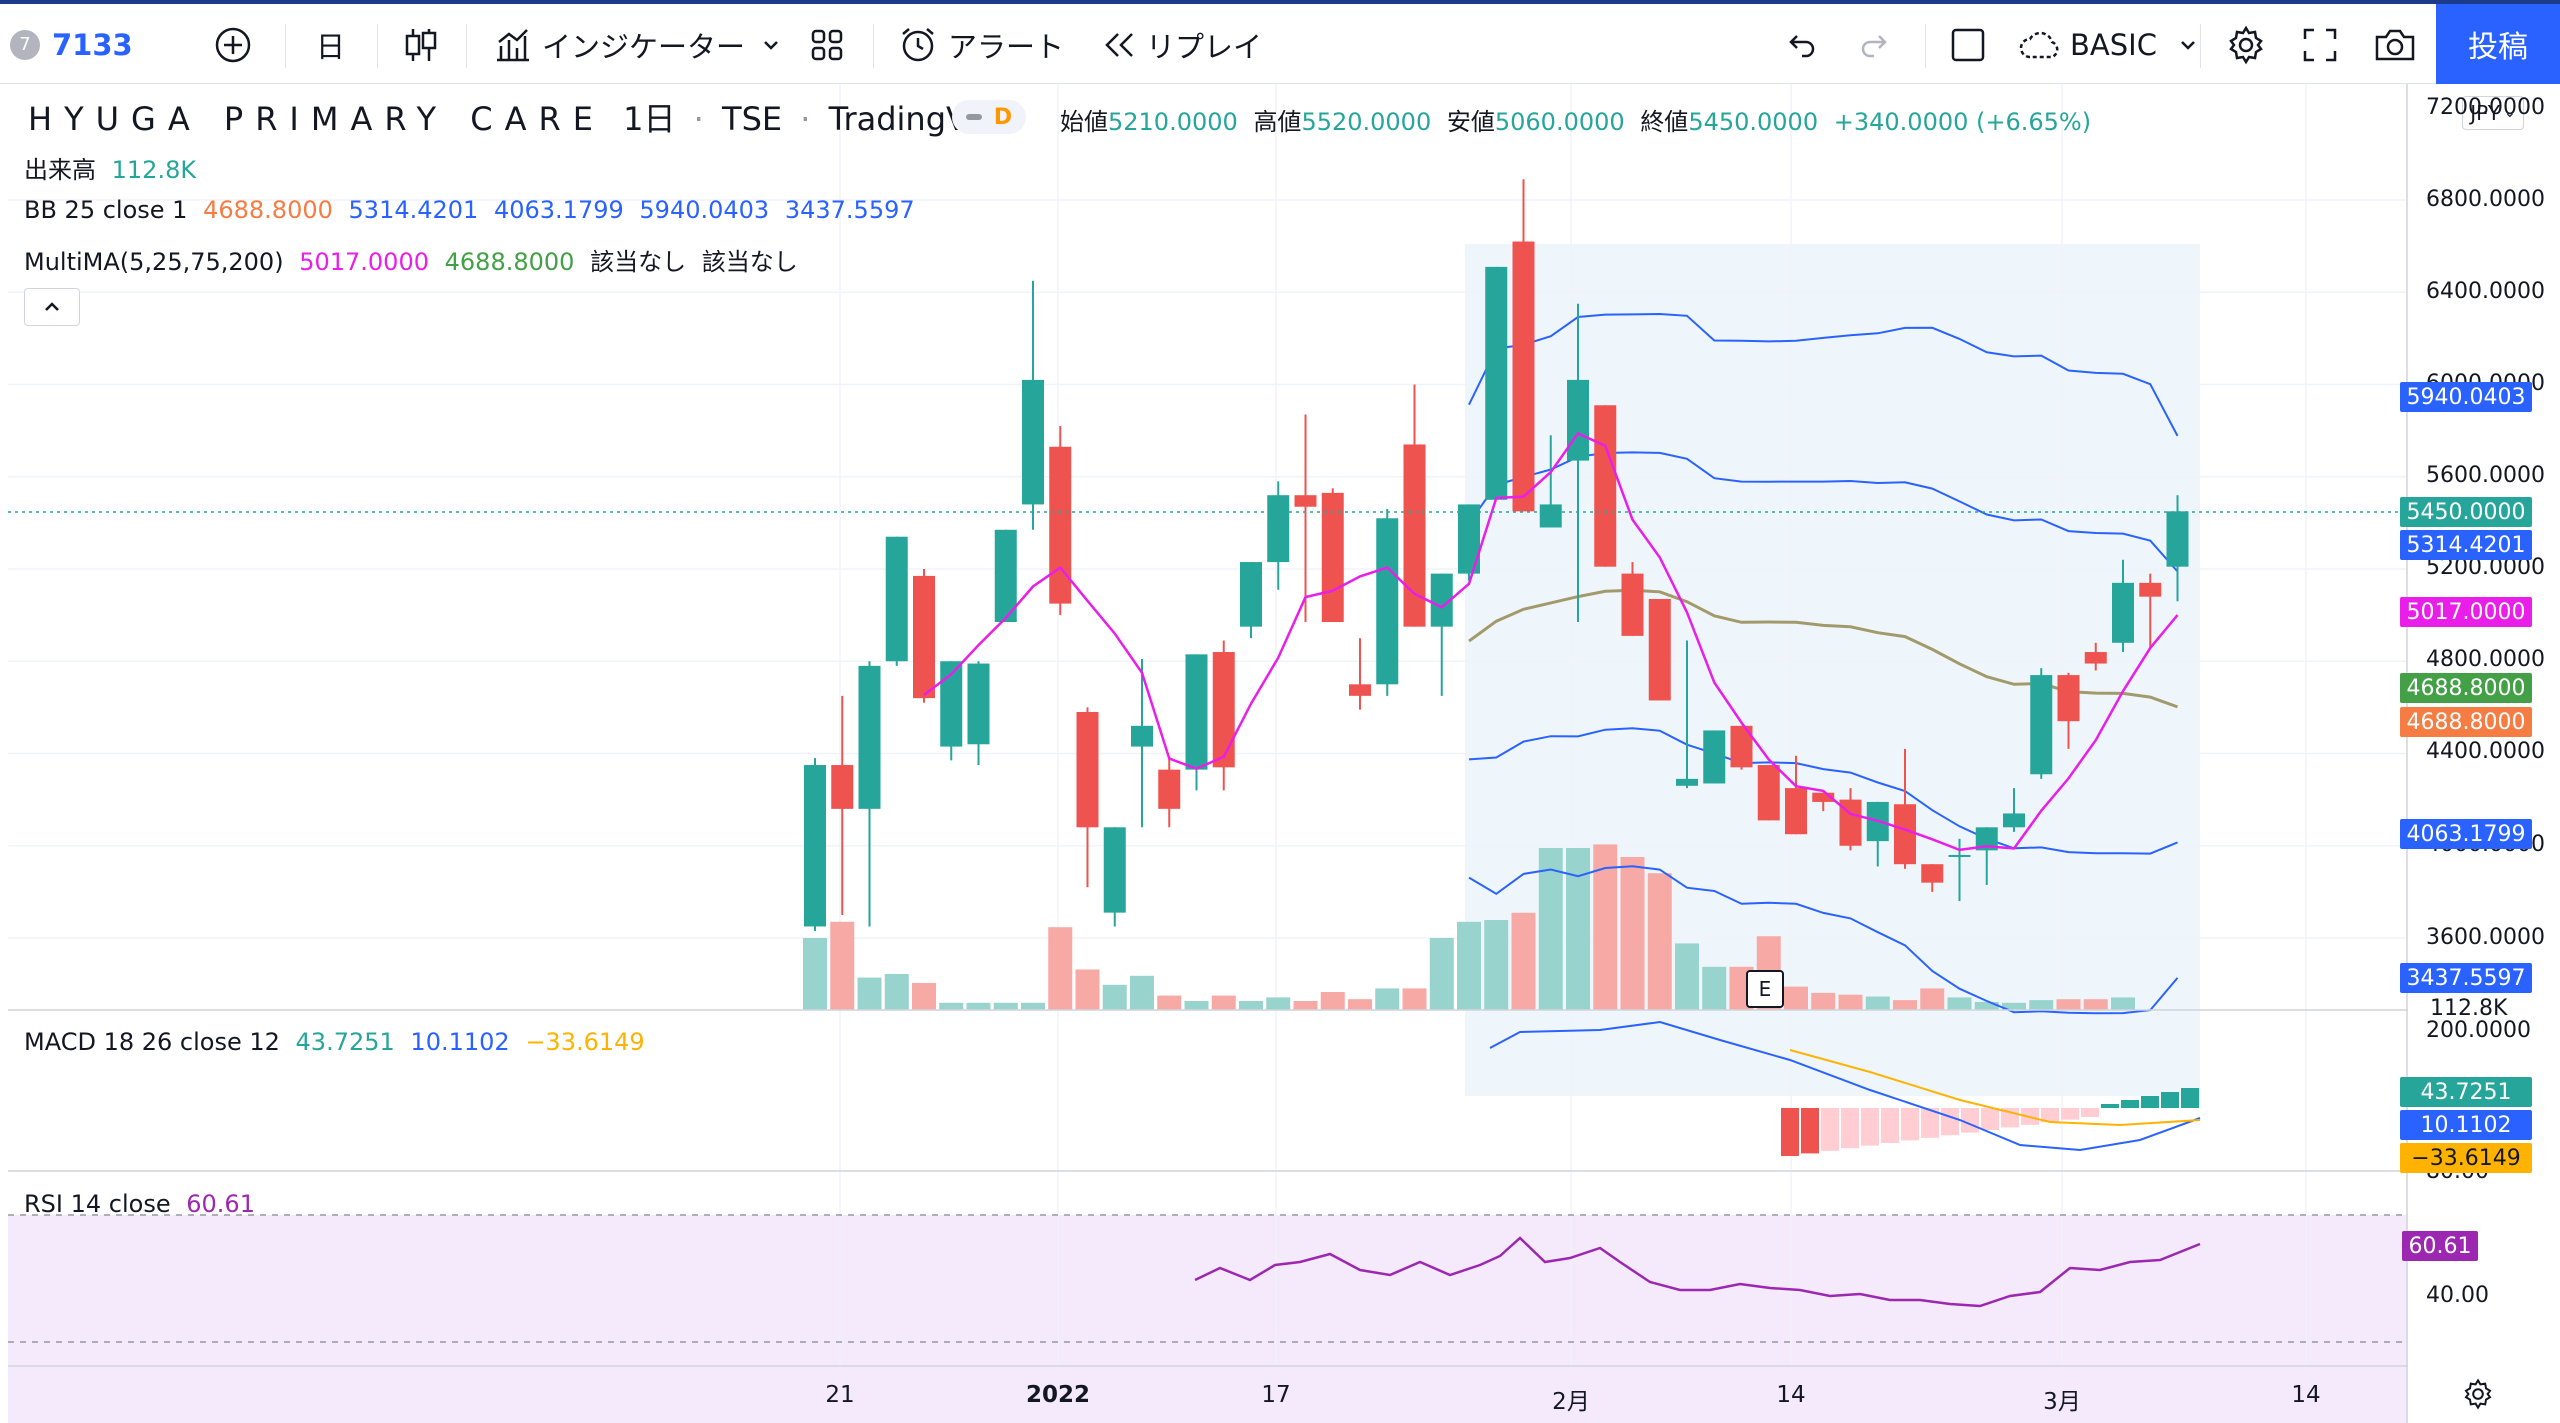 This screenshot has height=1423, width=2560. What do you see at coordinates (989, 117) in the screenshot?
I see `market-status-badge: D` at bounding box center [989, 117].